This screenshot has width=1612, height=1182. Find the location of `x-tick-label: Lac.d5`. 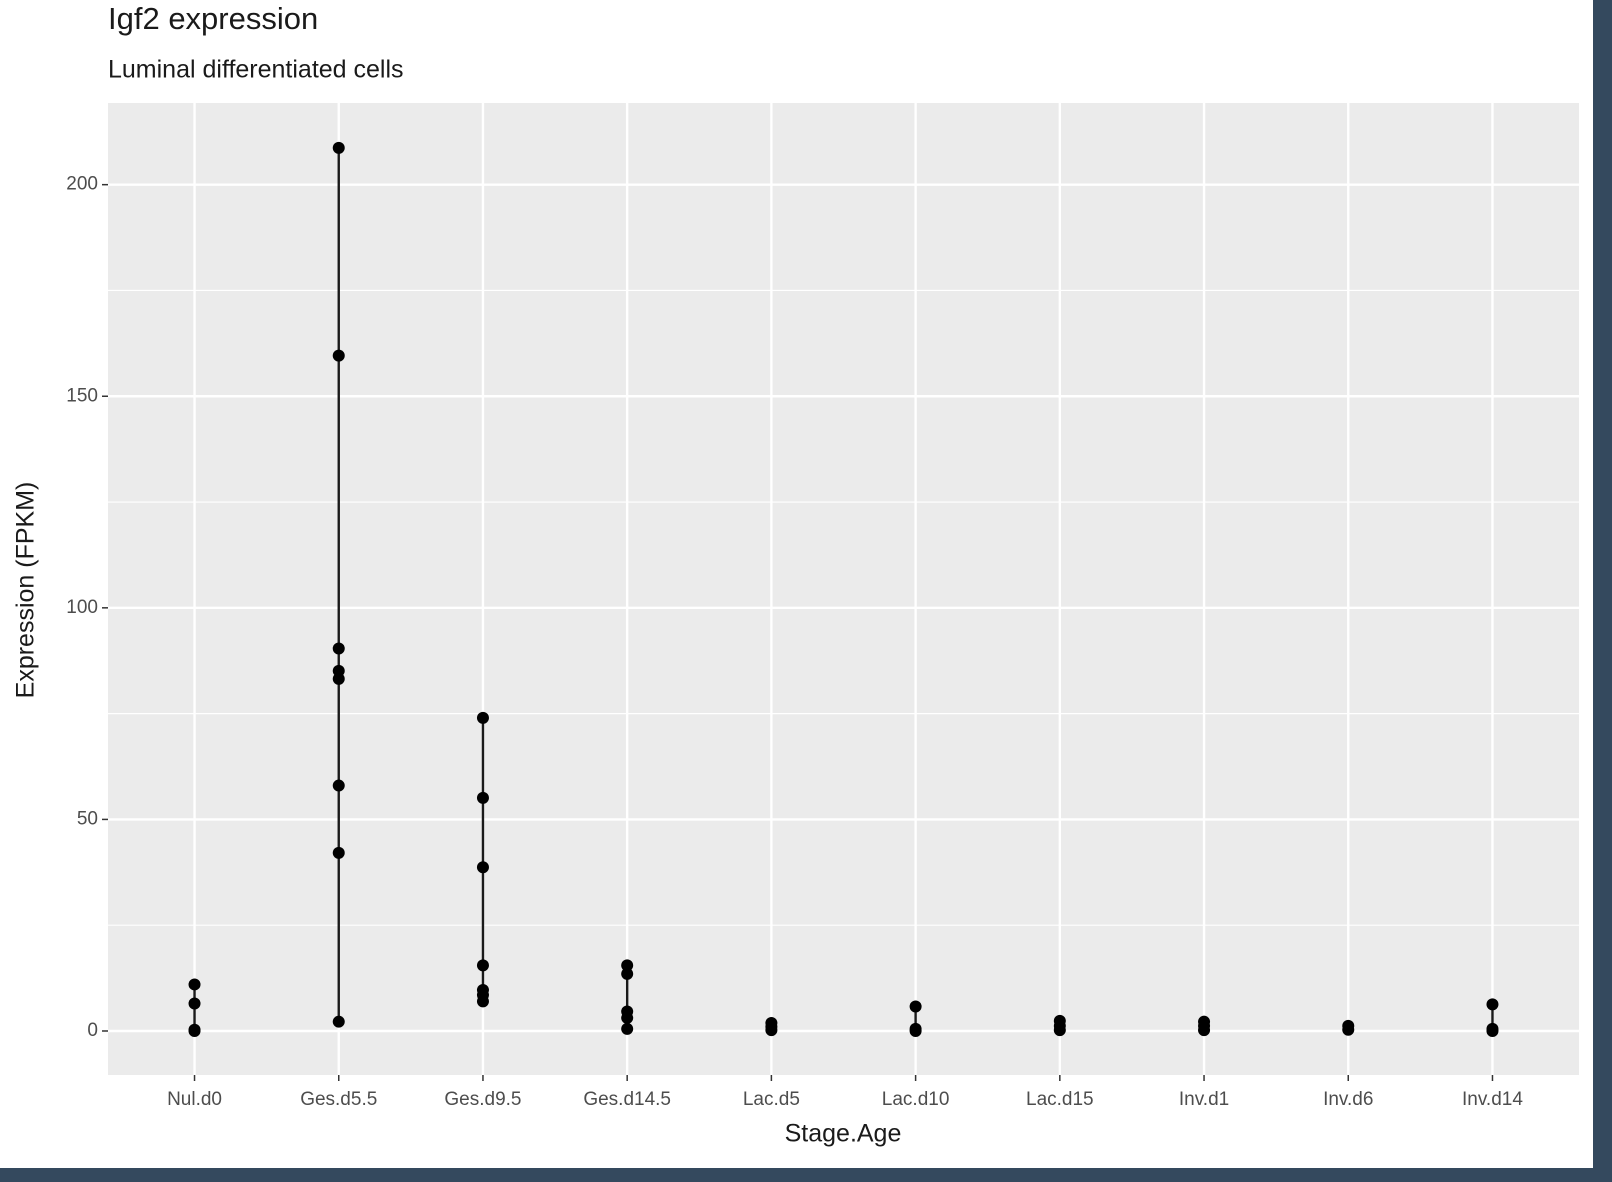

x-tick-label: Lac.d5 is located at coordinates (771, 1099).